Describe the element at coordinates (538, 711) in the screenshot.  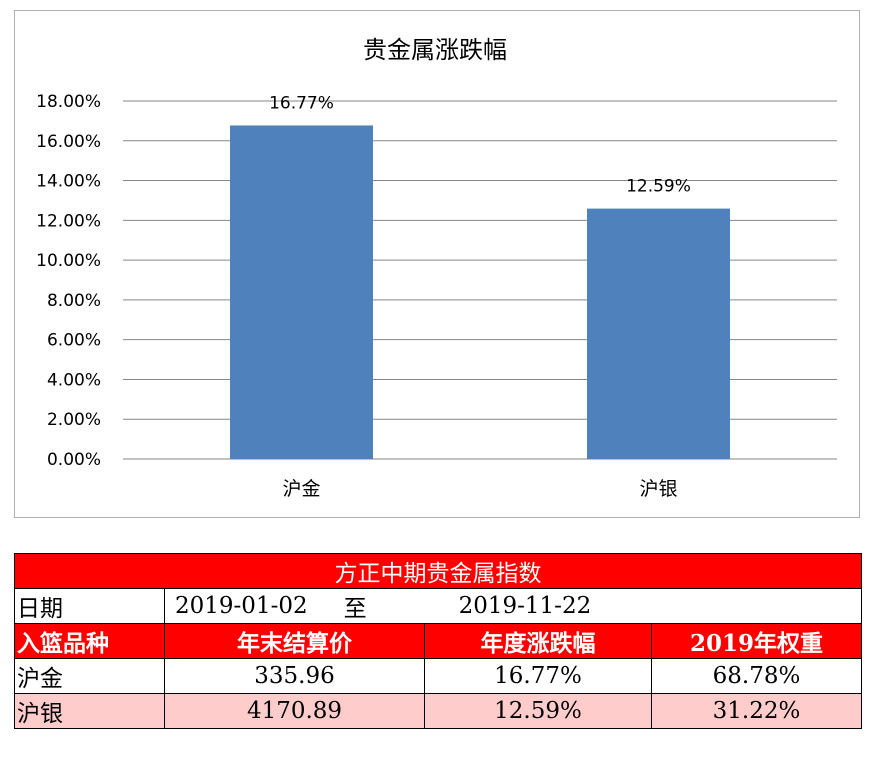
I see `row-change: 12.59%` at that location.